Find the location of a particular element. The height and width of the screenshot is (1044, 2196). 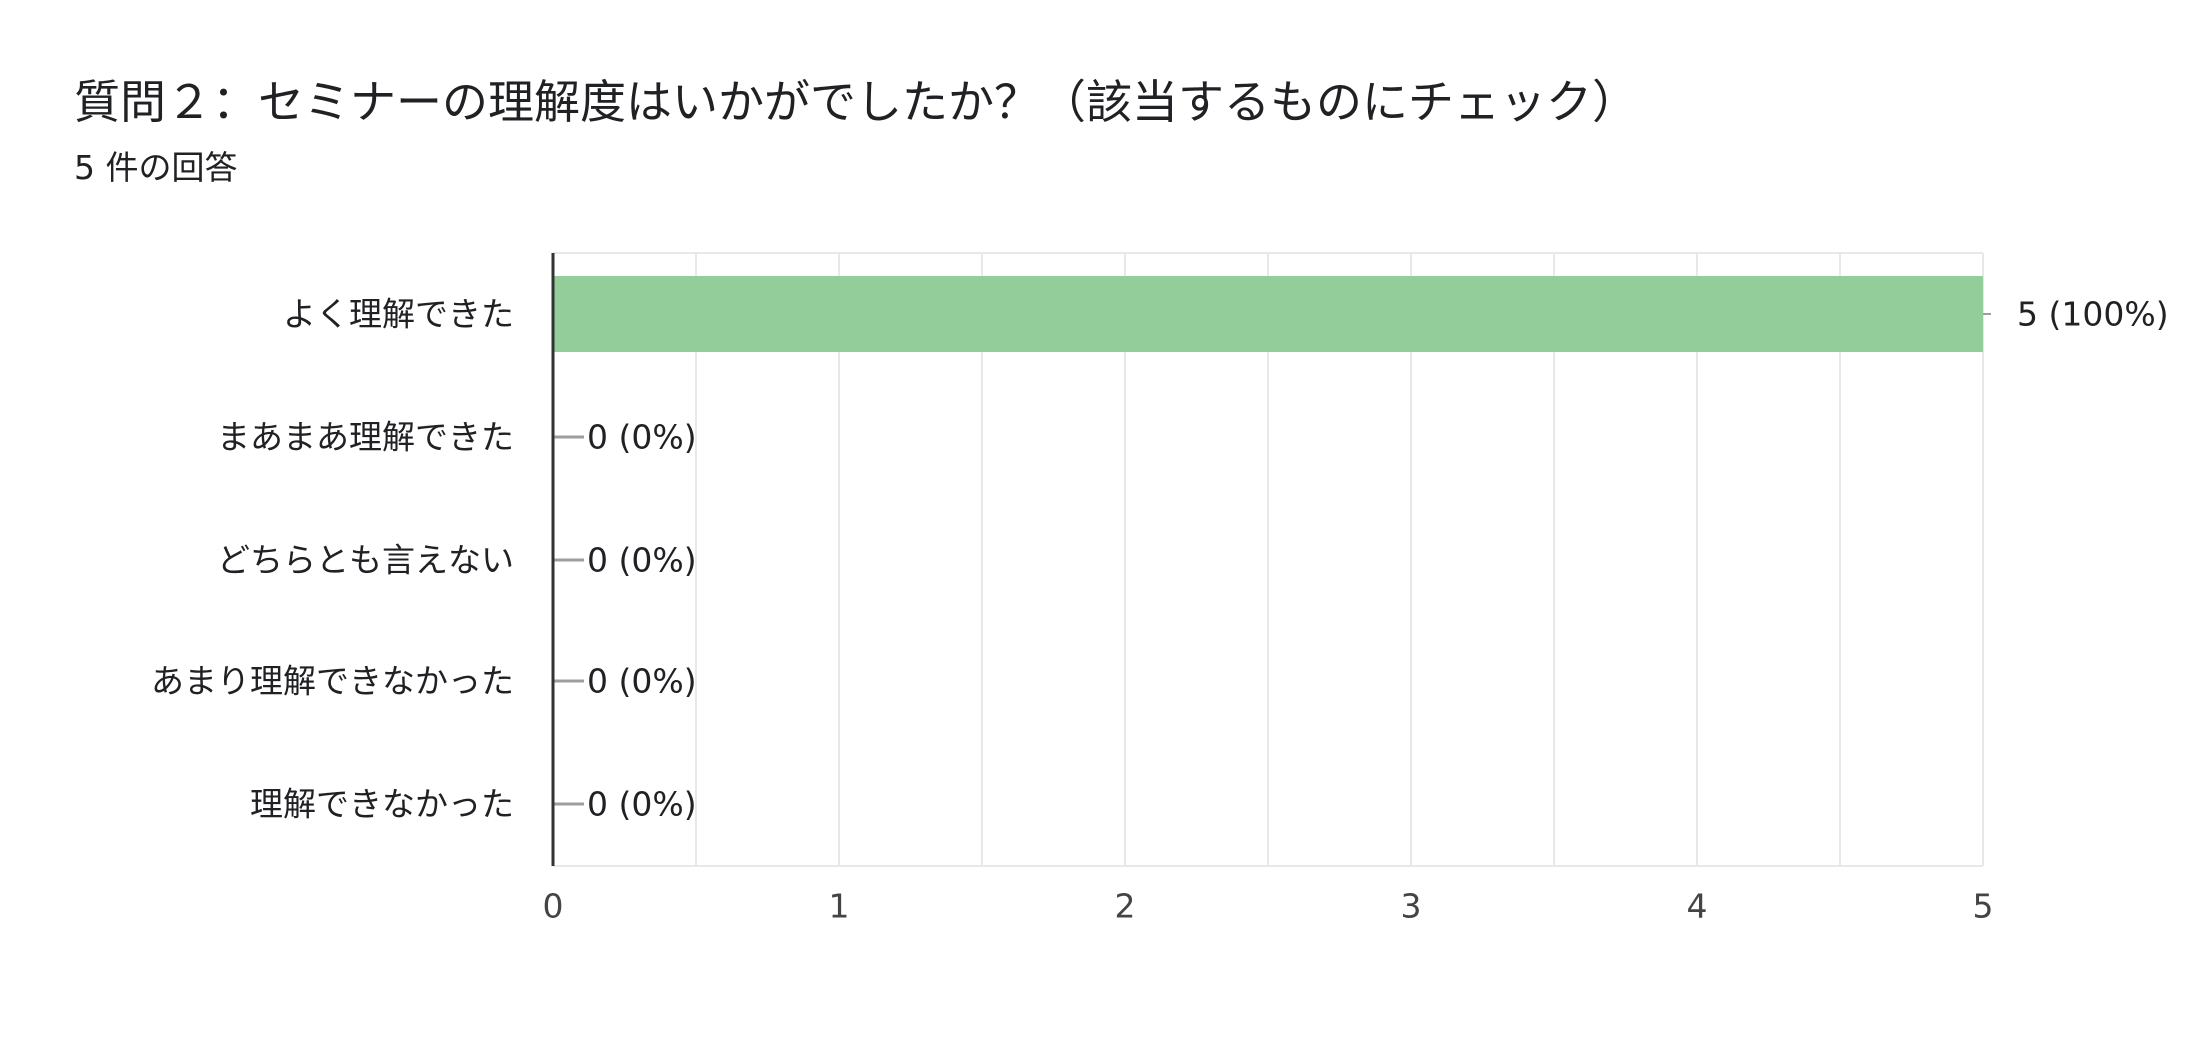

x-tick-label: 2 is located at coordinates (1125, 906).